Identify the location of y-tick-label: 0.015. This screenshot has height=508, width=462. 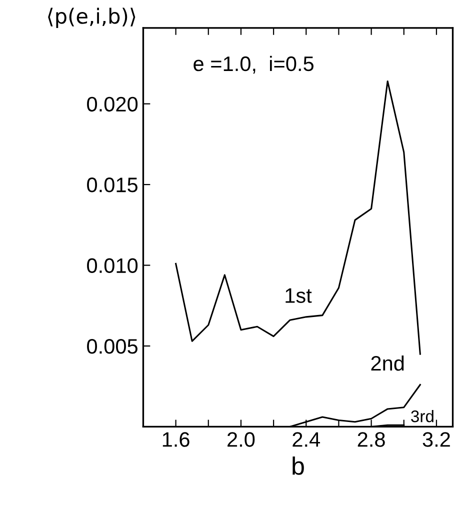
(112, 185).